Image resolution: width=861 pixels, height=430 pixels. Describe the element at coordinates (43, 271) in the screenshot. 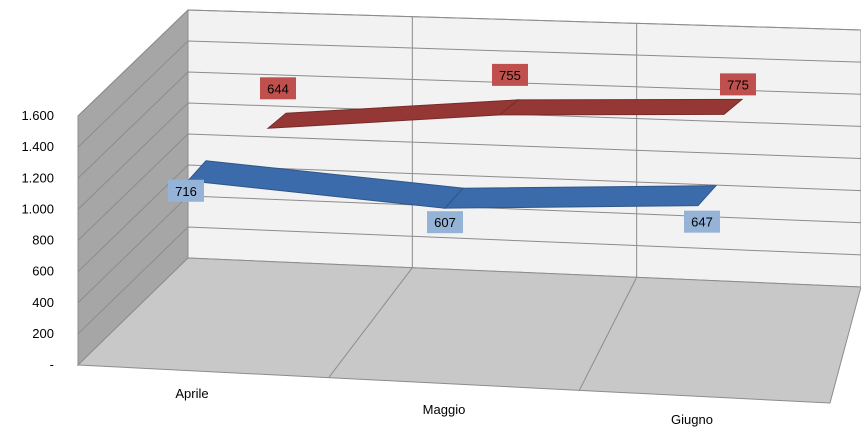

I see `y-tick-label: 600` at that location.